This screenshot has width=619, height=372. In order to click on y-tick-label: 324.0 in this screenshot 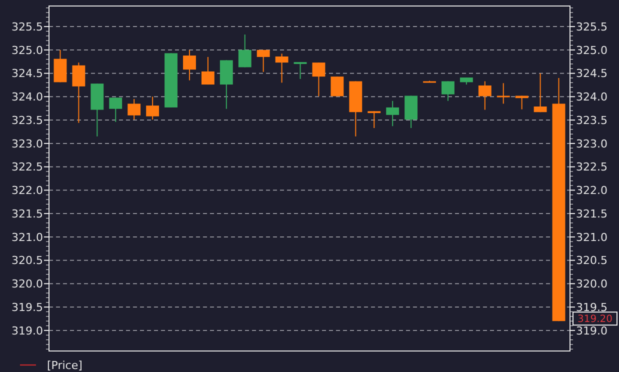, I will do `click(27, 97)`.